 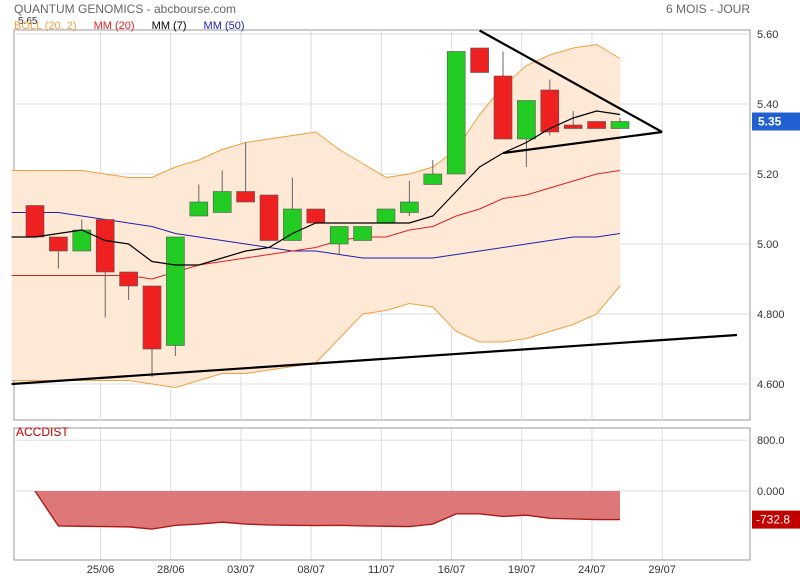 What do you see at coordinates (771, 441) in the screenshot?
I see `indicator-tick: 800.0` at bounding box center [771, 441].